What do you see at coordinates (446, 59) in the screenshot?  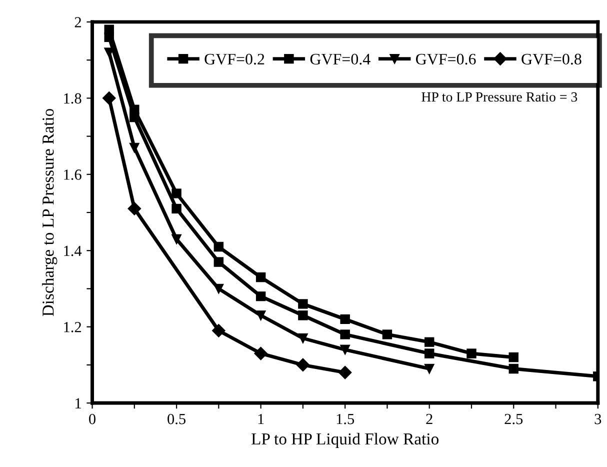 I see `legend-label: GVF=0.6` at bounding box center [446, 59].